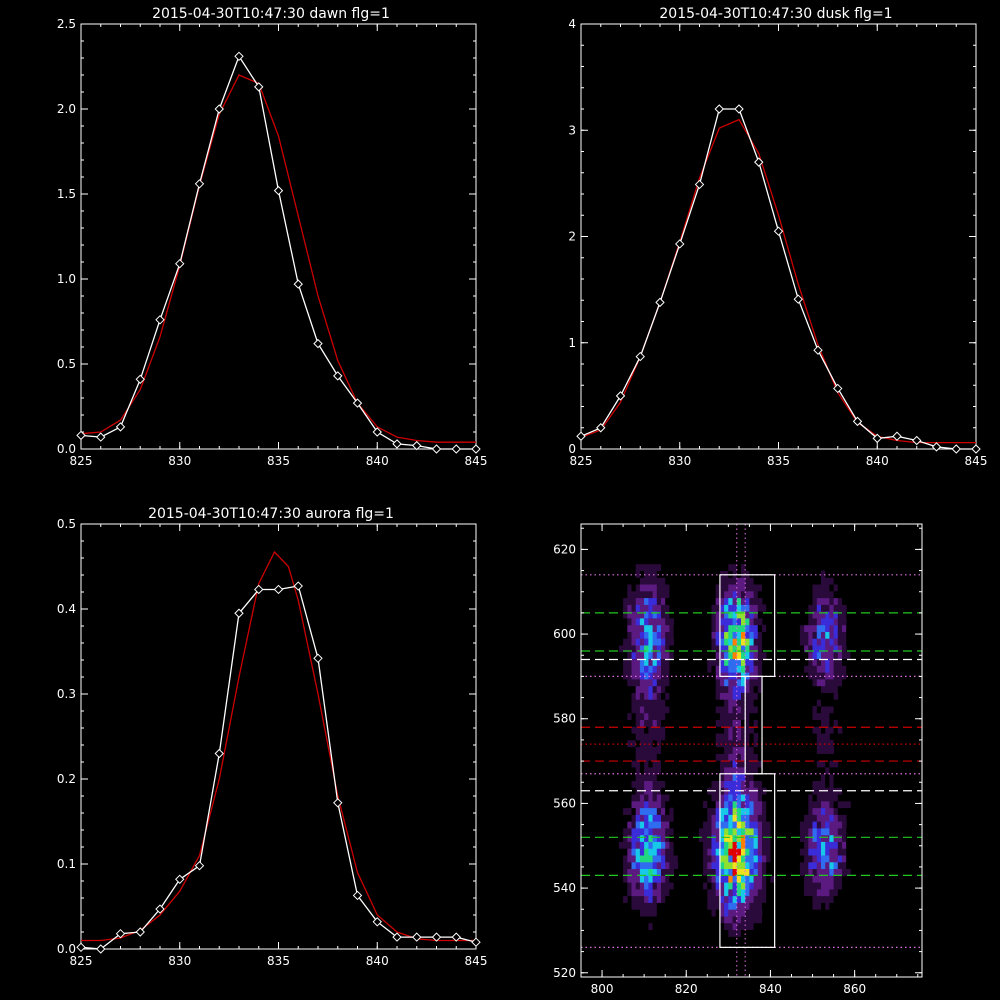 Image resolution: width=1000 pixels, height=1000 pixels. What do you see at coordinates (564, 888) in the screenshot?
I see `image-ytick-label: 540` at bounding box center [564, 888].